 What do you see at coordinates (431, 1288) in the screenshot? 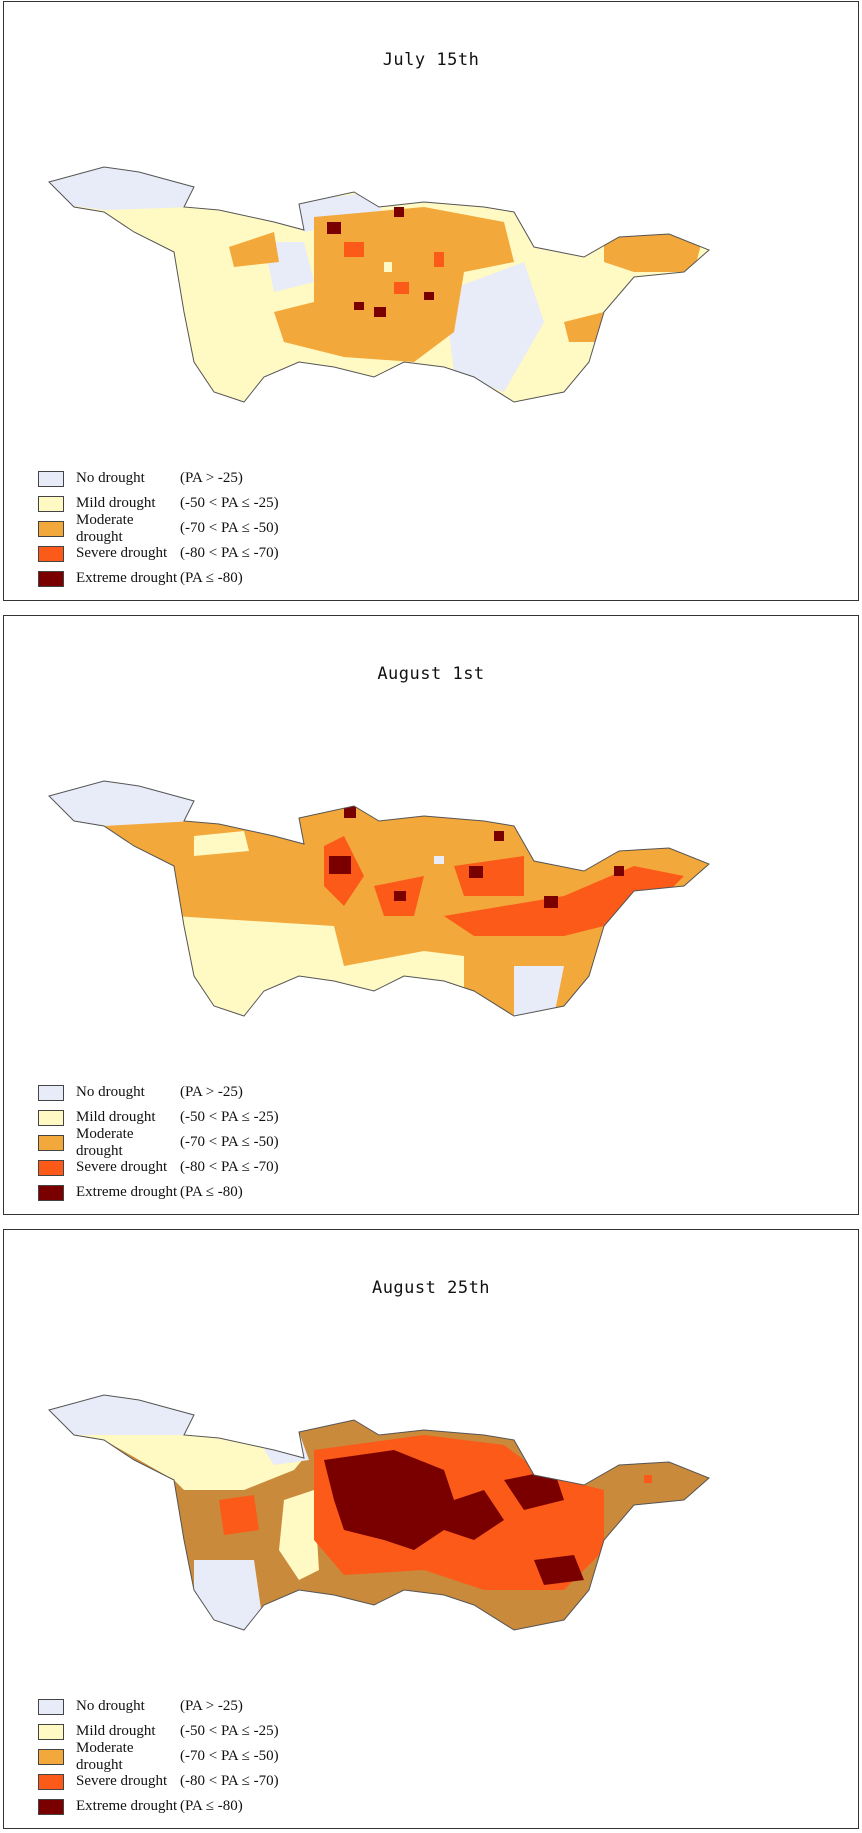
I see `panel-title: August 25th` at bounding box center [431, 1288].